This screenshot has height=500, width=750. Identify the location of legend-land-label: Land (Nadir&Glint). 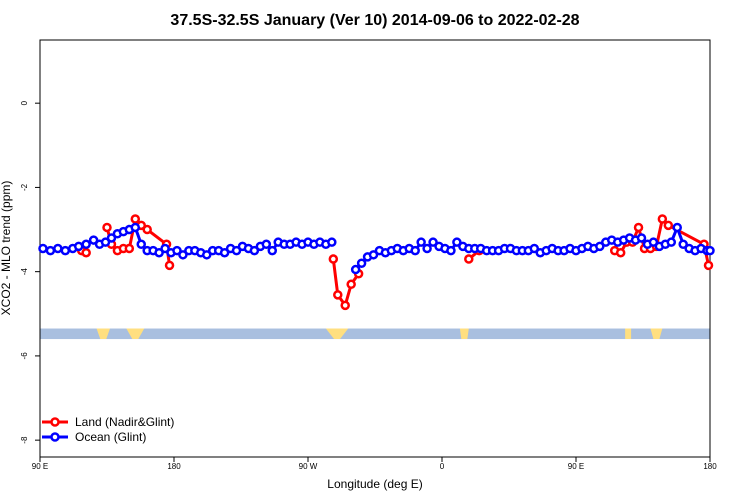
(124, 422).